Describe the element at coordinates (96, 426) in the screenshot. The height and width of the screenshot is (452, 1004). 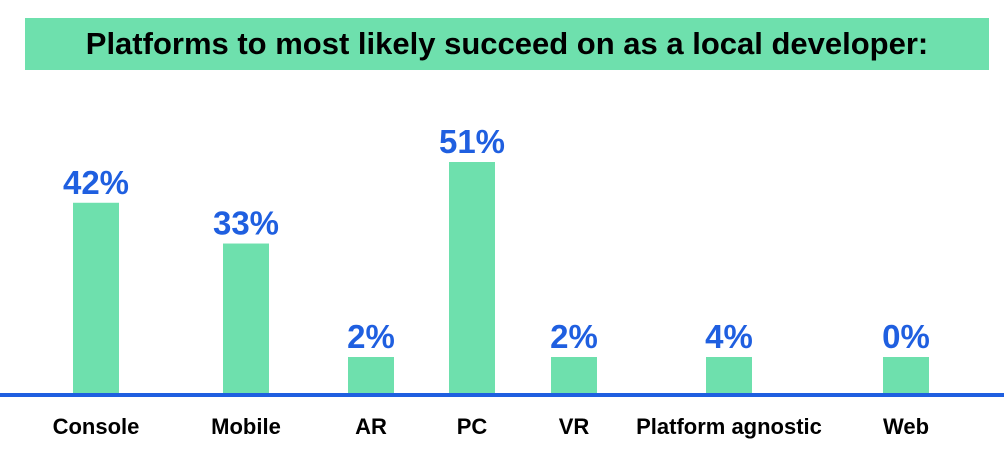
I see `category-label: Console` at that location.